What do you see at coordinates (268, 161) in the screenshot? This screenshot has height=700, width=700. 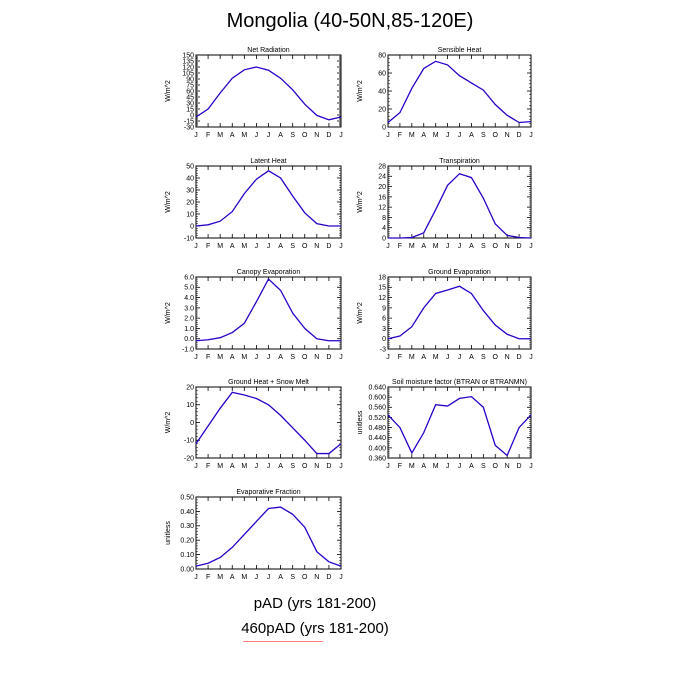 I see `panel-title: Latent Heat` at bounding box center [268, 161].